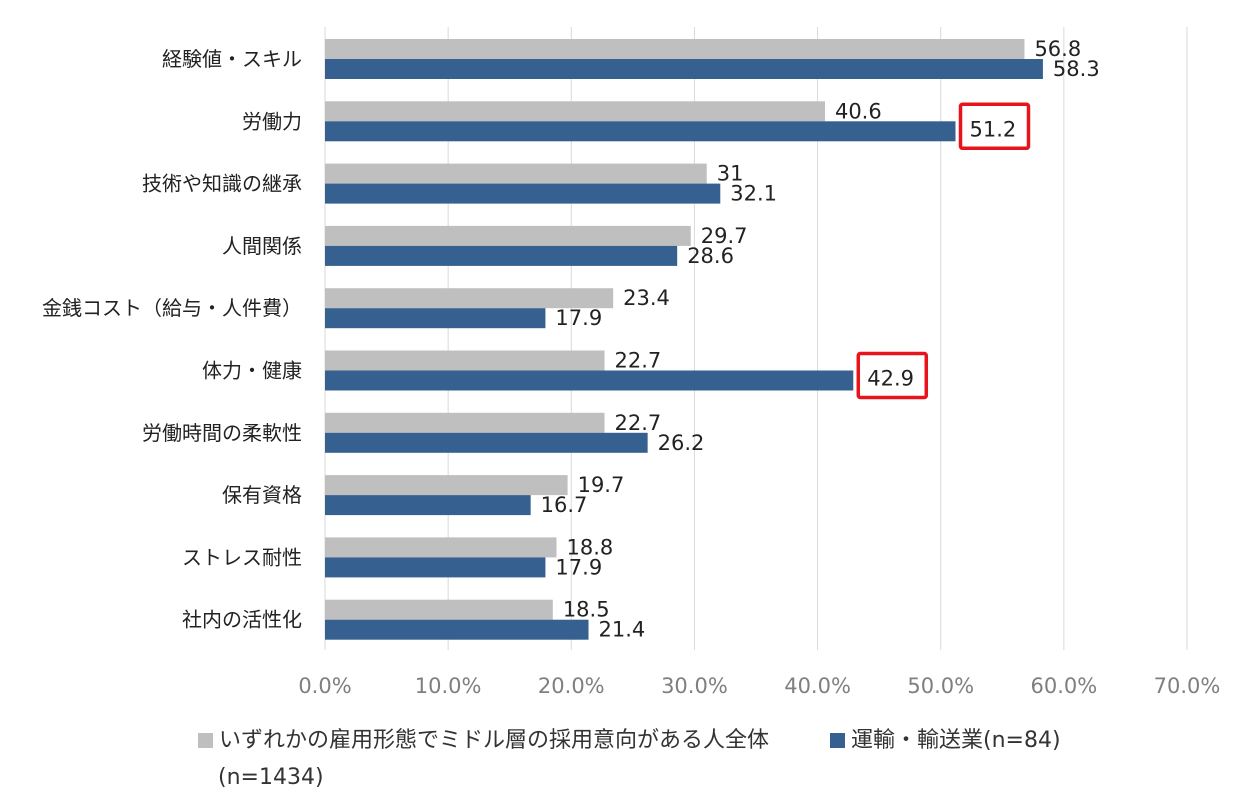 The width and height of the screenshot is (1250, 809). What do you see at coordinates (272, 121) in the screenshot?
I see `category-label: 労働力` at bounding box center [272, 121].